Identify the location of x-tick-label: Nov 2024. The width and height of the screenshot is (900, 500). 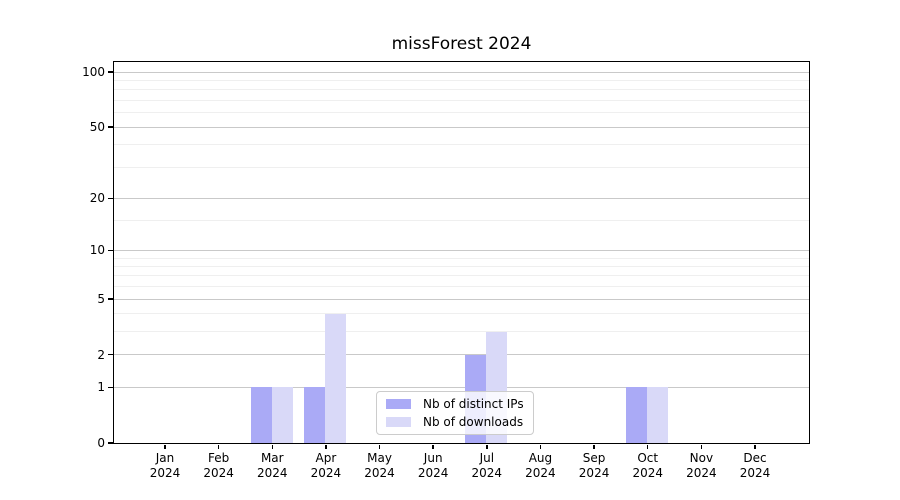
(701, 465).